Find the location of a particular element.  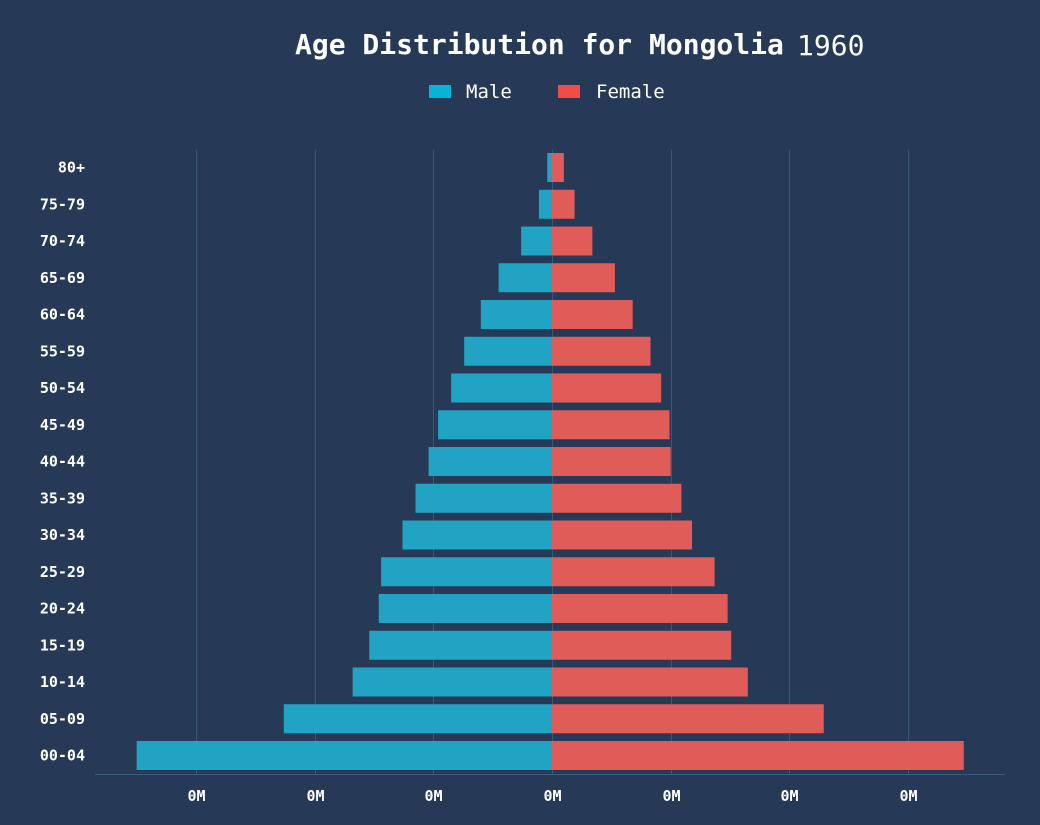

y-tick-label: 15-19 is located at coordinates (62, 645).